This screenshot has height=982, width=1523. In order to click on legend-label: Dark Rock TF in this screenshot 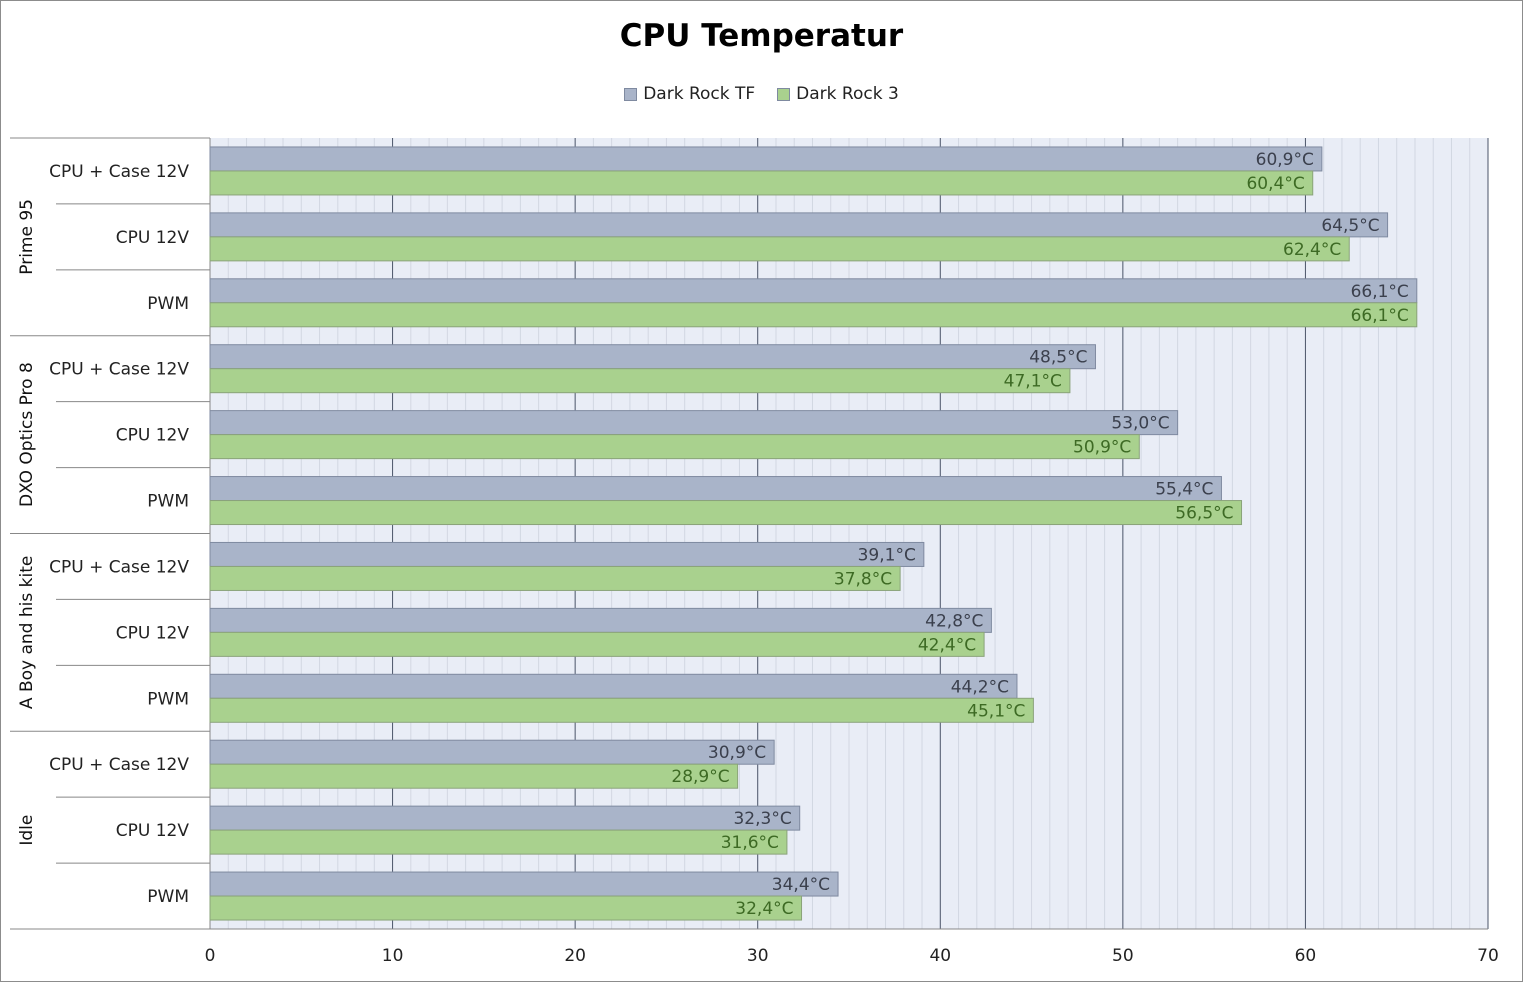, I will do `click(699, 94)`.